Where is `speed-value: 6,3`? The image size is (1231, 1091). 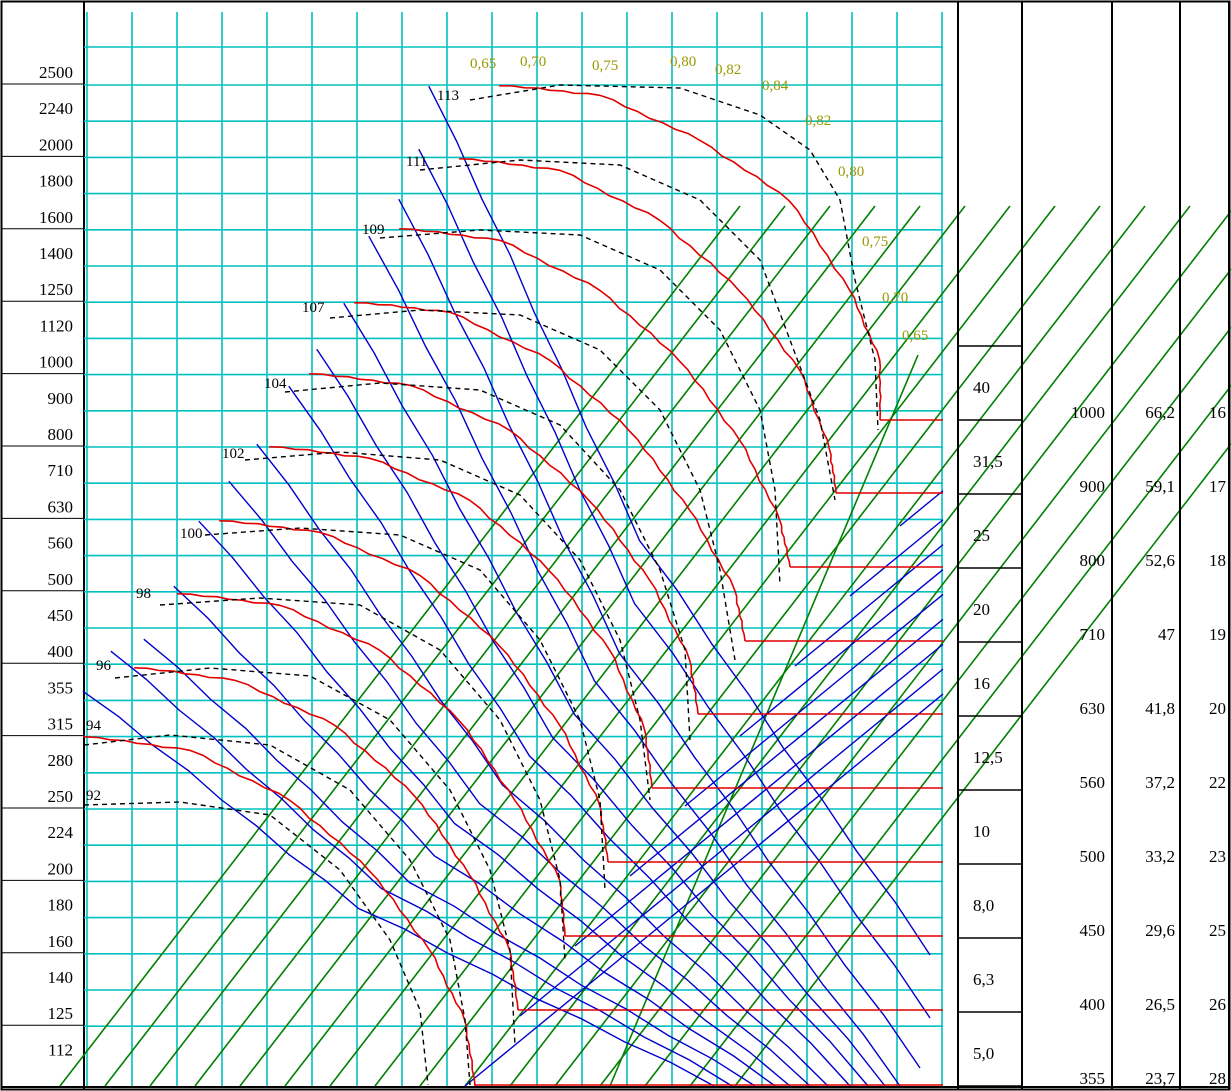
speed-value: 6,3 is located at coordinates (983, 979).